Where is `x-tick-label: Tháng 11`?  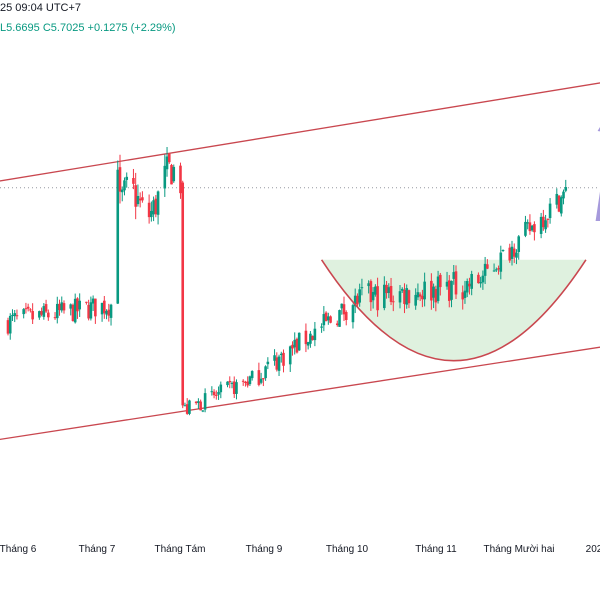 x-tick-label: Tháng 11 is located at coordinates (436, 549).